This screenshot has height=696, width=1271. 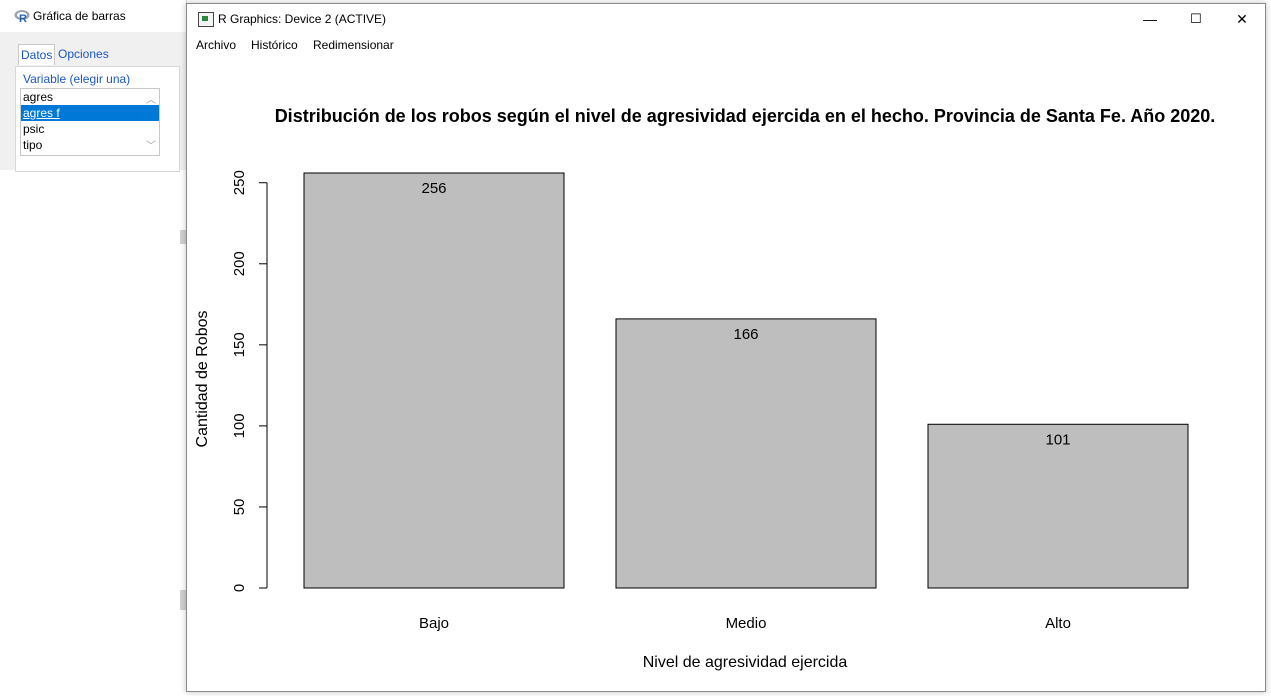 What do you see at coordinates (37, 54) in the screenshot?
I see `tab-datos: Datos` at bounding box center [37, 54].